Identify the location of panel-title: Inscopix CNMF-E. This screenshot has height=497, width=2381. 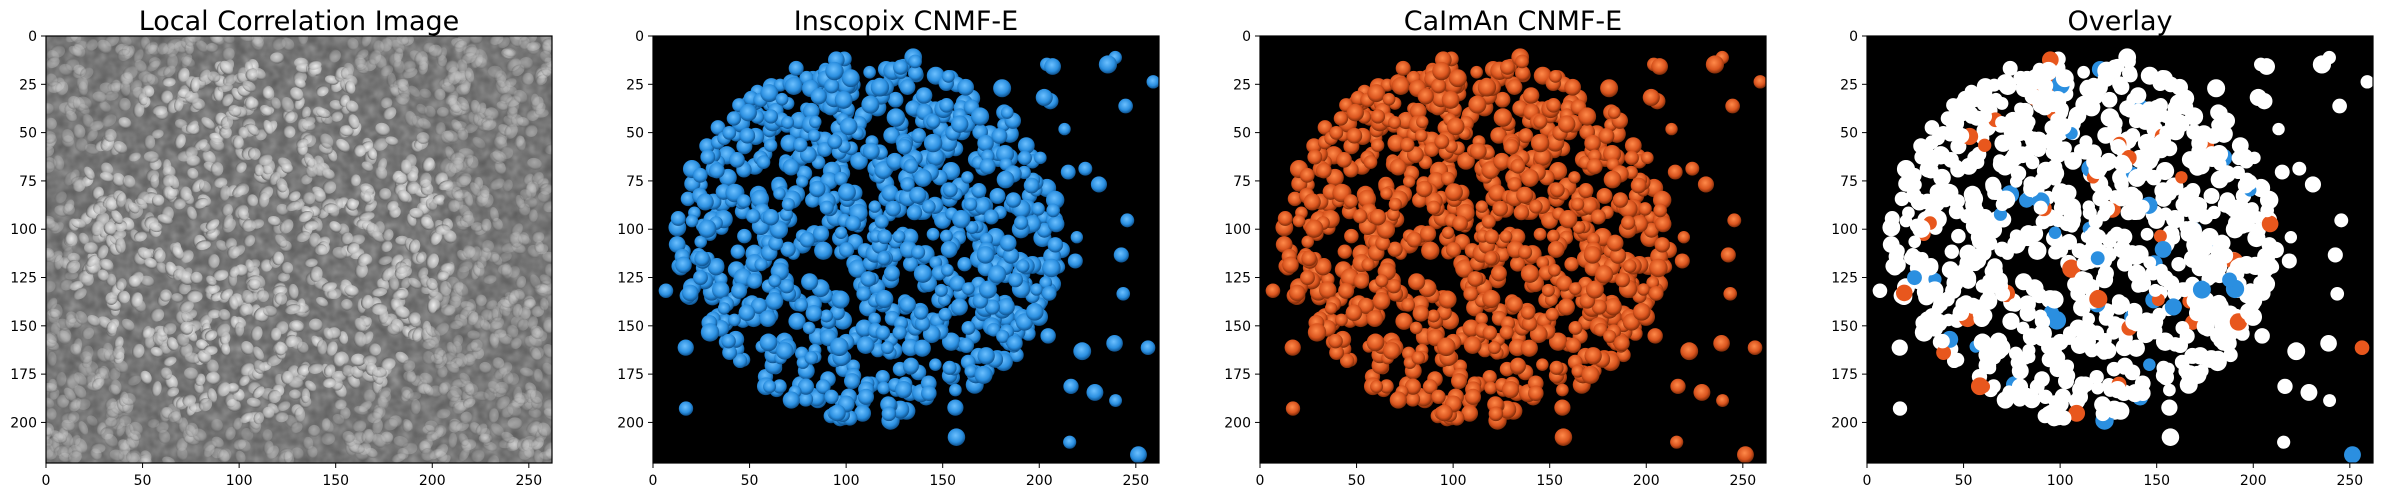
(906, 21).